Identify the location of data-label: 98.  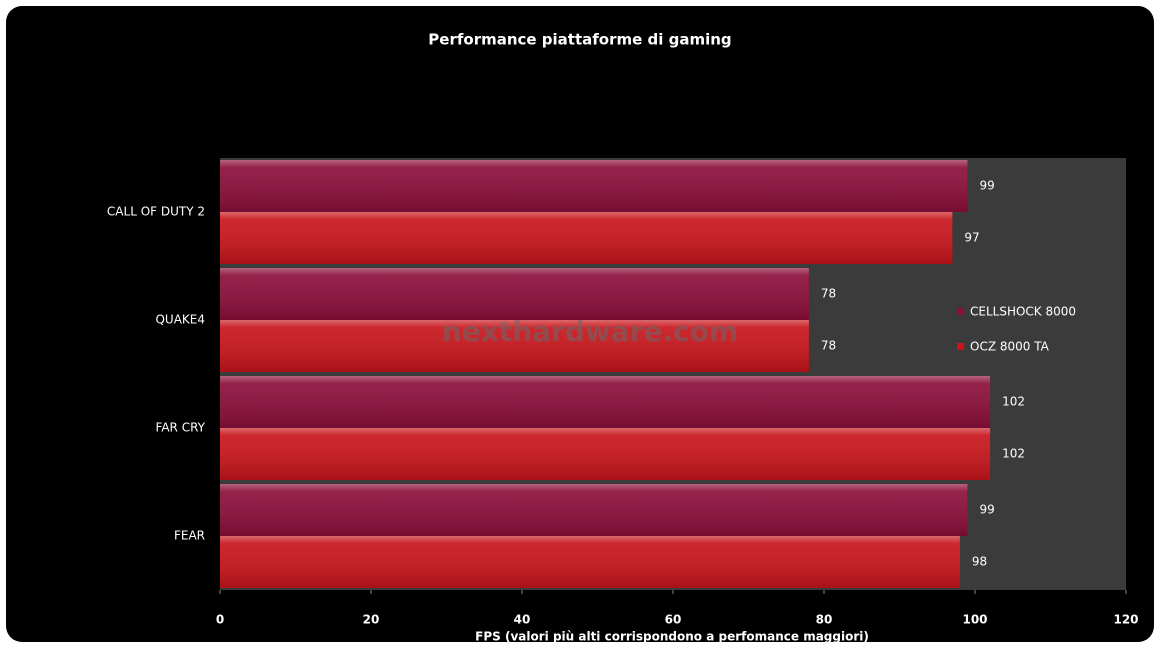
(979, 562).